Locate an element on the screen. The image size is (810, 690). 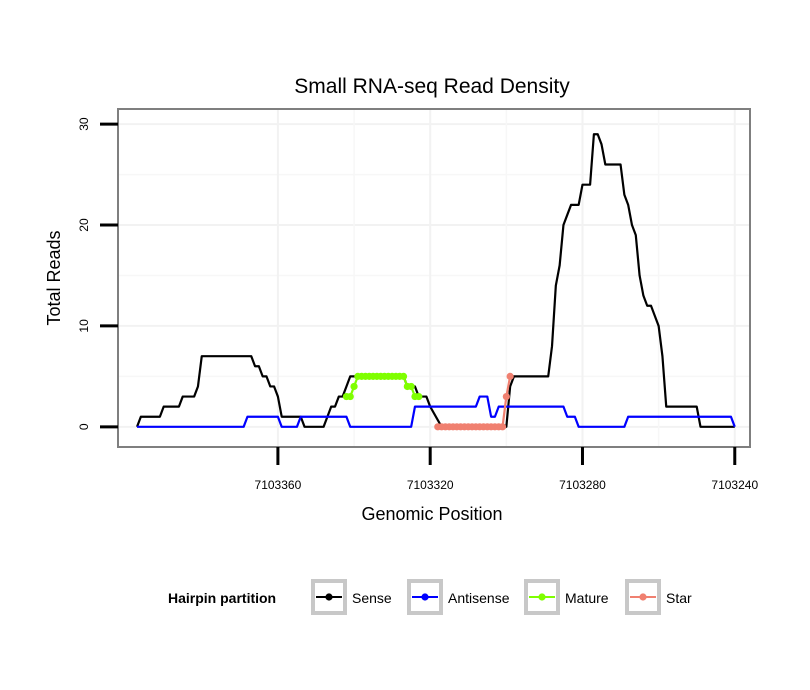
legend-label-antisense: Antisense is located at coordinates (479, 598).